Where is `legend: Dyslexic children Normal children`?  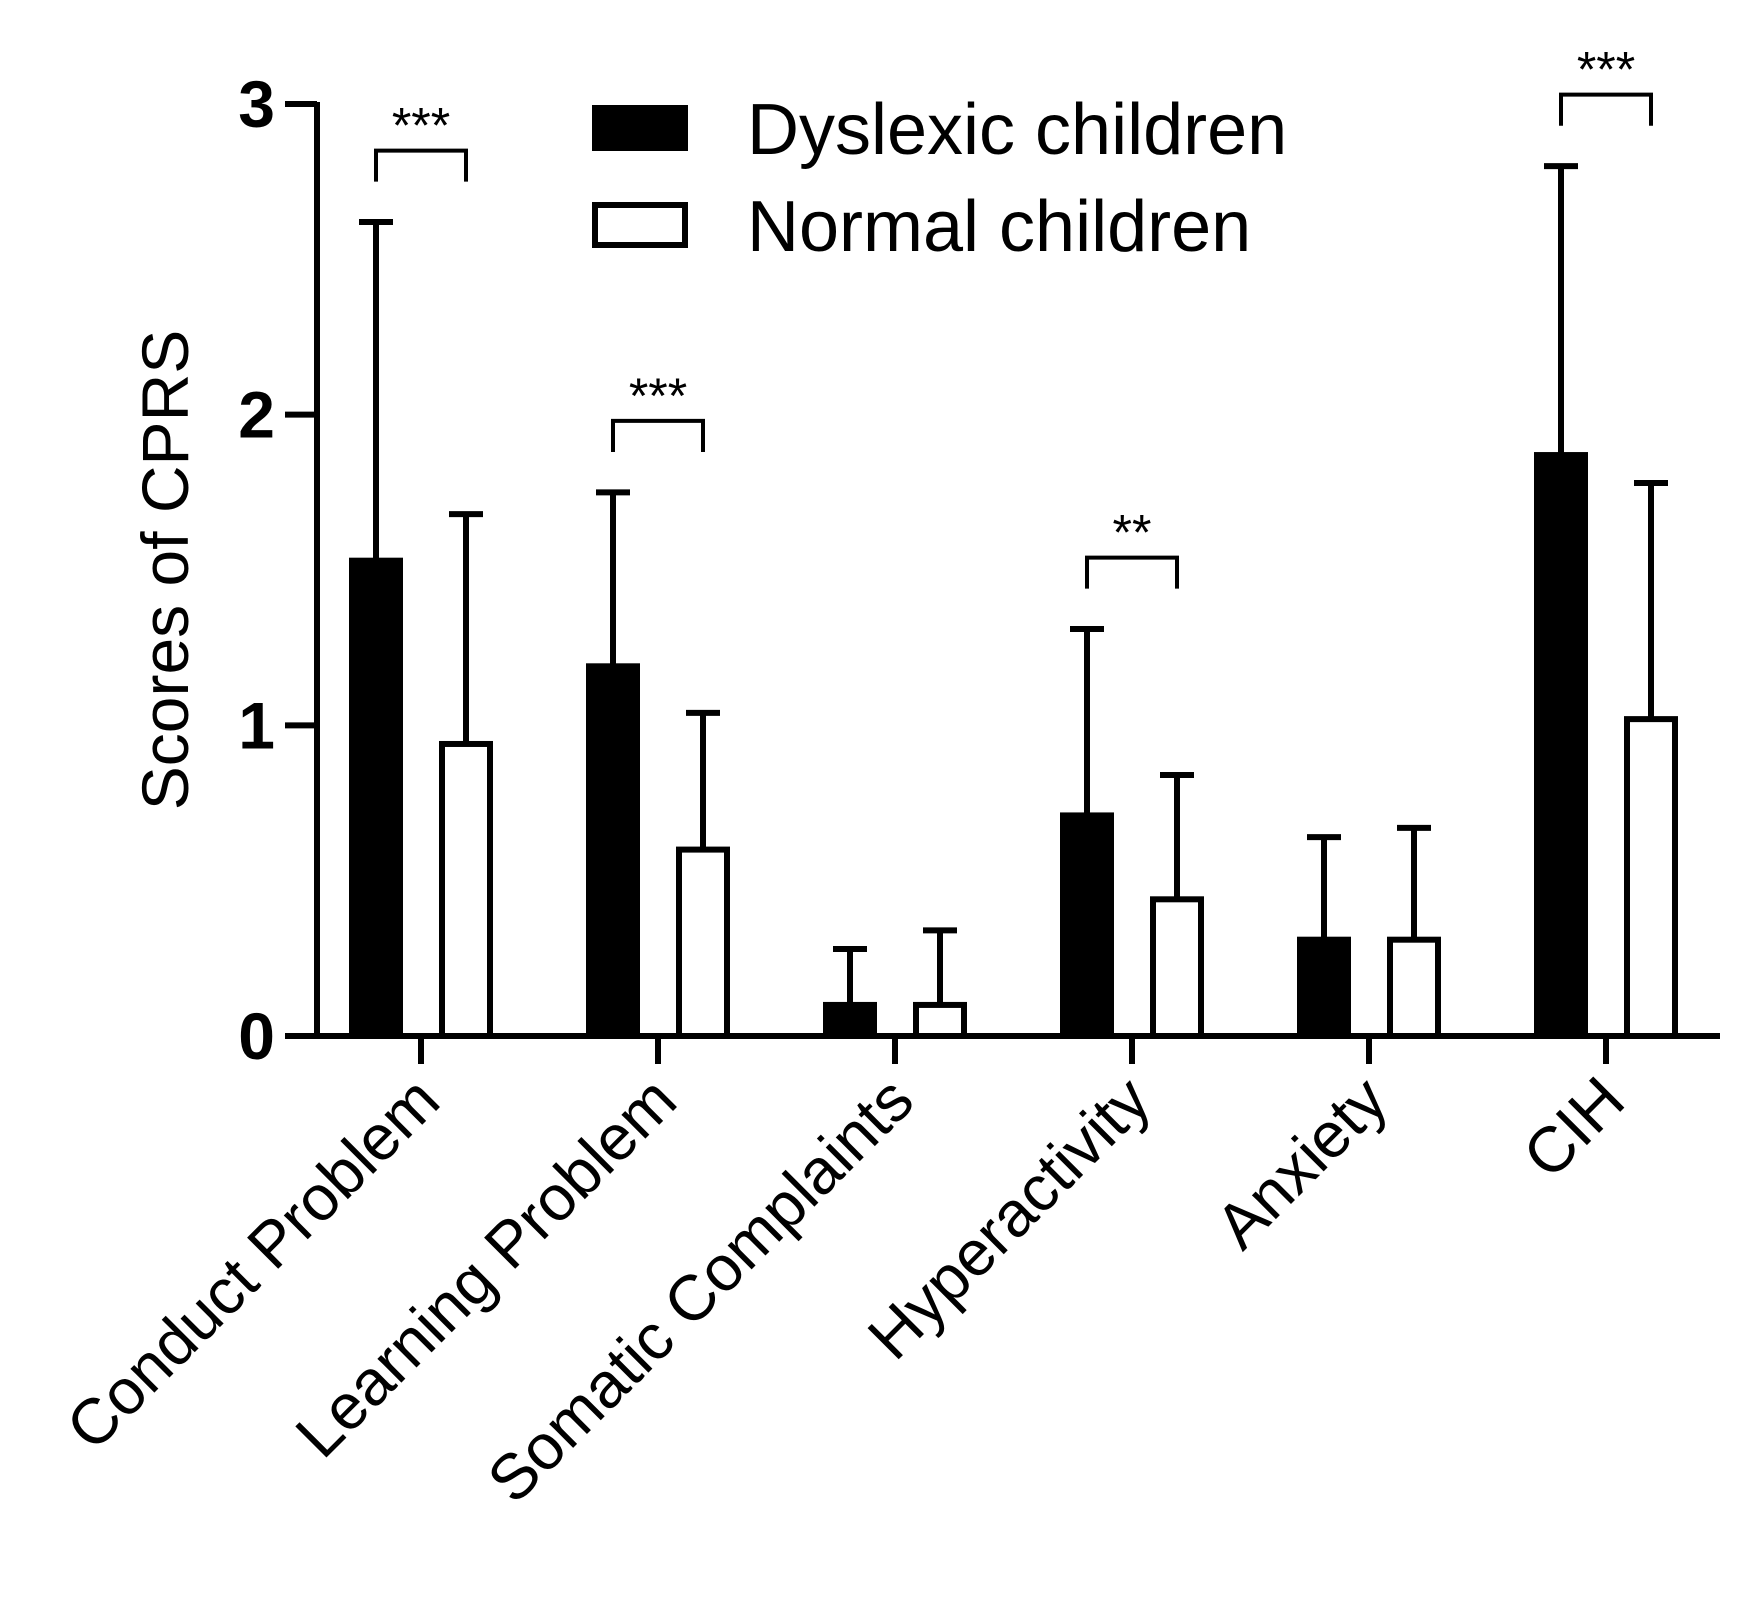
legend: Dyslexic children Normal children is located at coordinates (939, 178).